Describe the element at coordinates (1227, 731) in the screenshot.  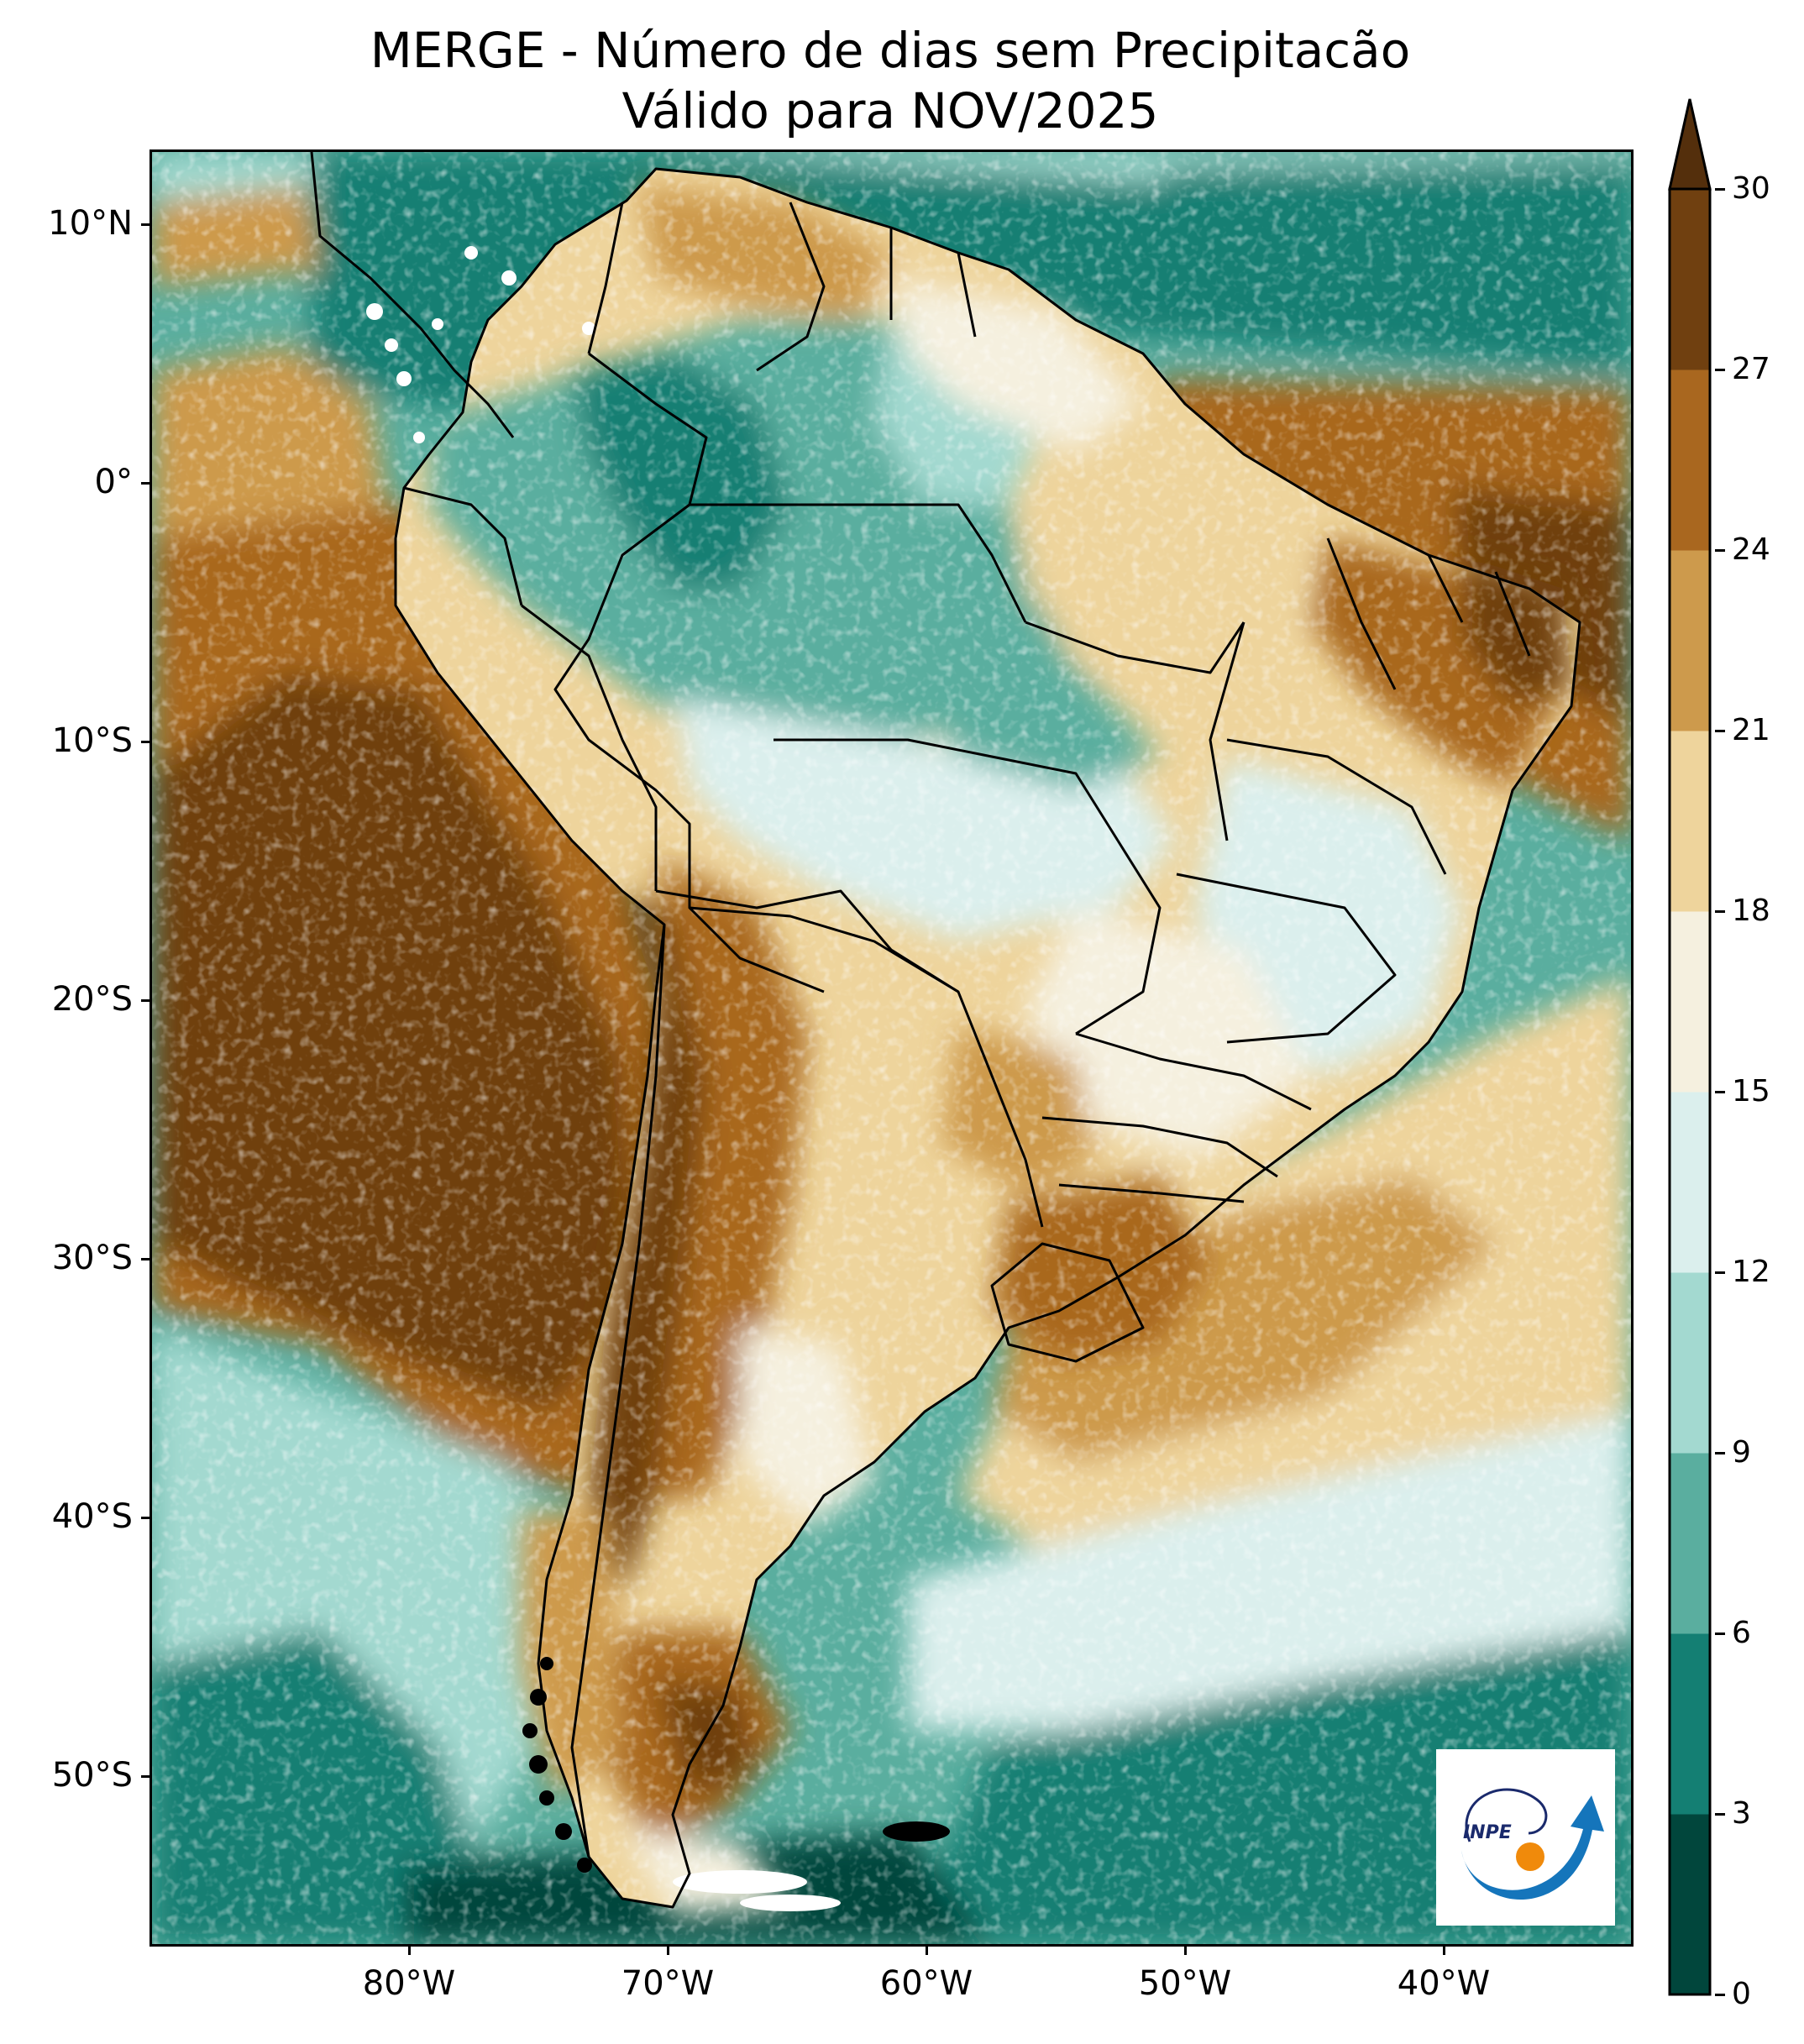
I see `tocantins-border` at that location.